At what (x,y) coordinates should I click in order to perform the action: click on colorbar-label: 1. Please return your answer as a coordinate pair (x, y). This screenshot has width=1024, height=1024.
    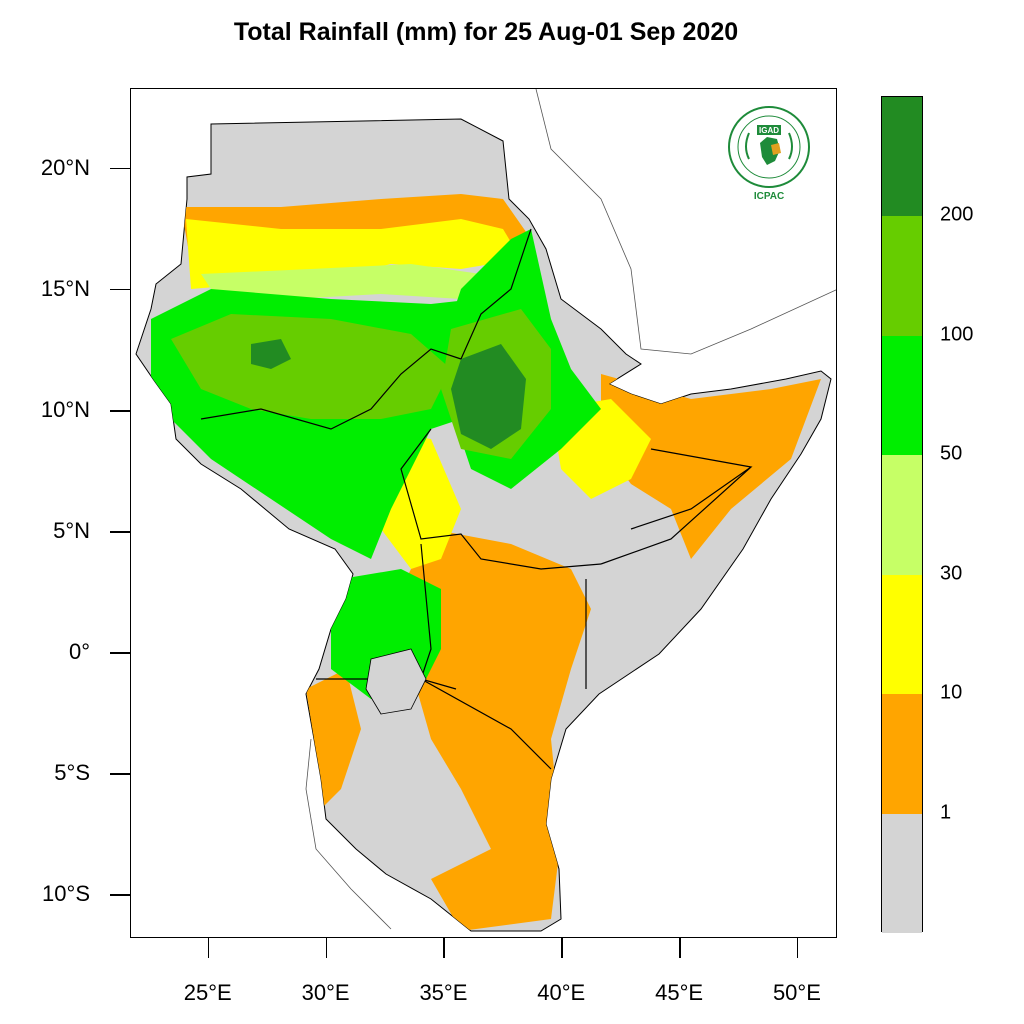
    Looking at the image, I should click on (946, 812).